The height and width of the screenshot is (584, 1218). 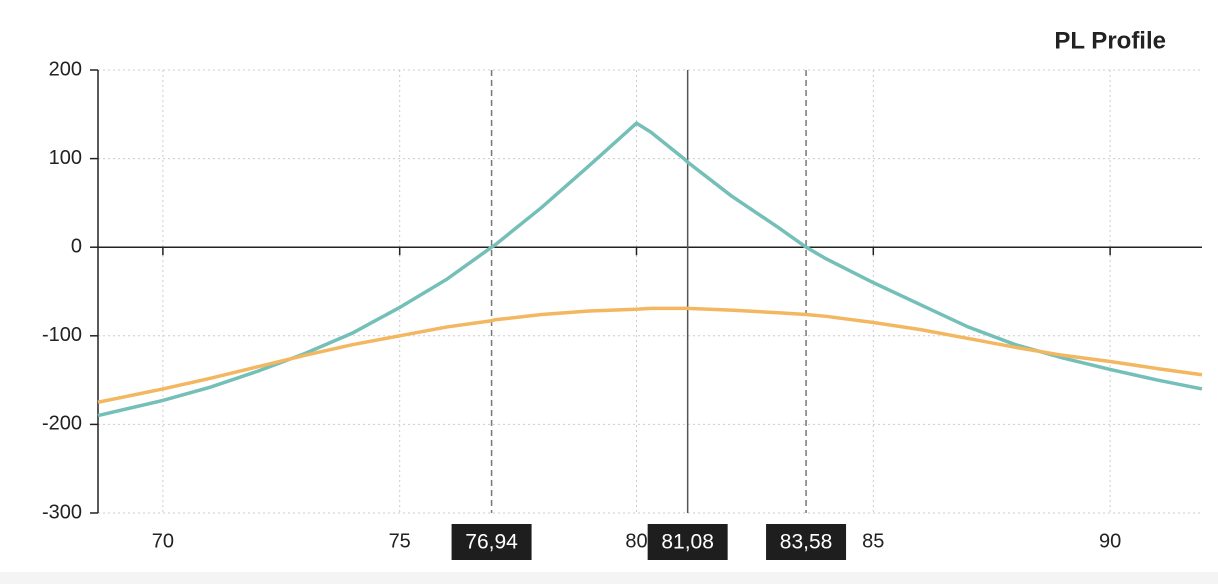 I want to click on marker-label: 81,08, so click(x=687, y=542).